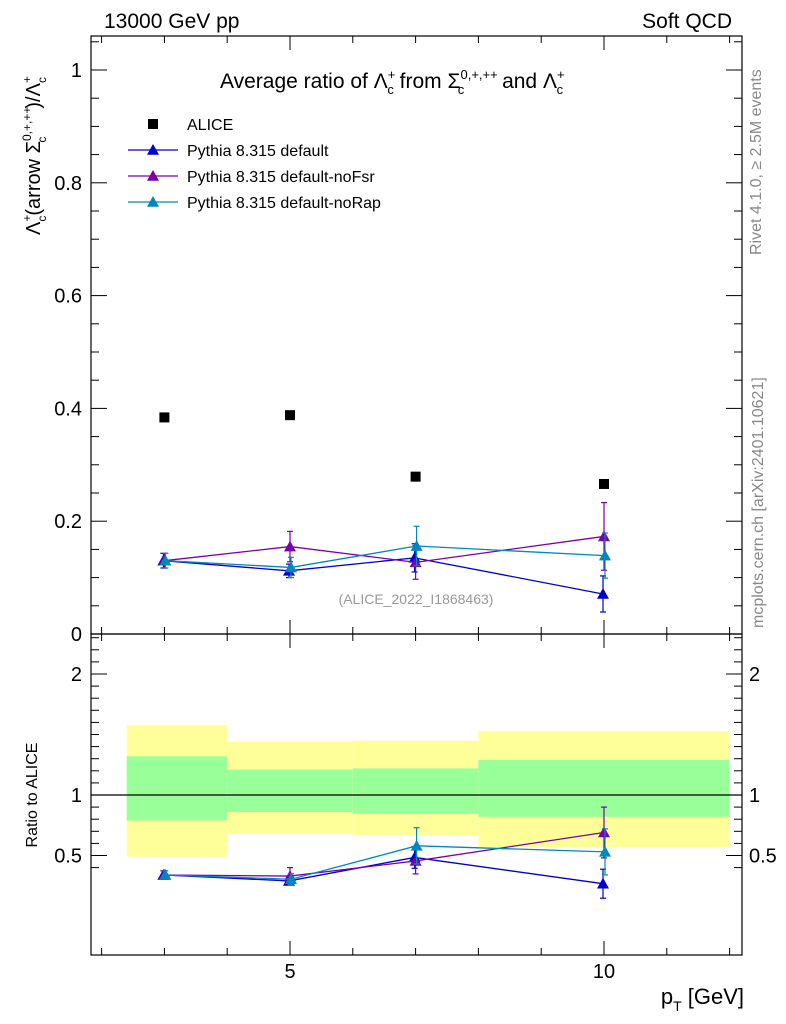  Describe the element at coordinates (687, 21) in the screenshot. I see `process-label: Soft QCD` at that location.